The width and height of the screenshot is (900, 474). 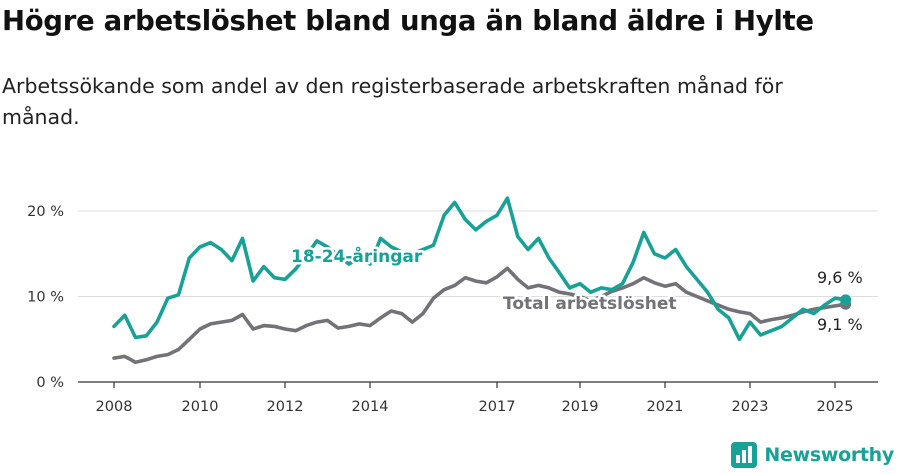 I want to click on series-label-total: Total arbetslöshet, so click(x=590, y=304).